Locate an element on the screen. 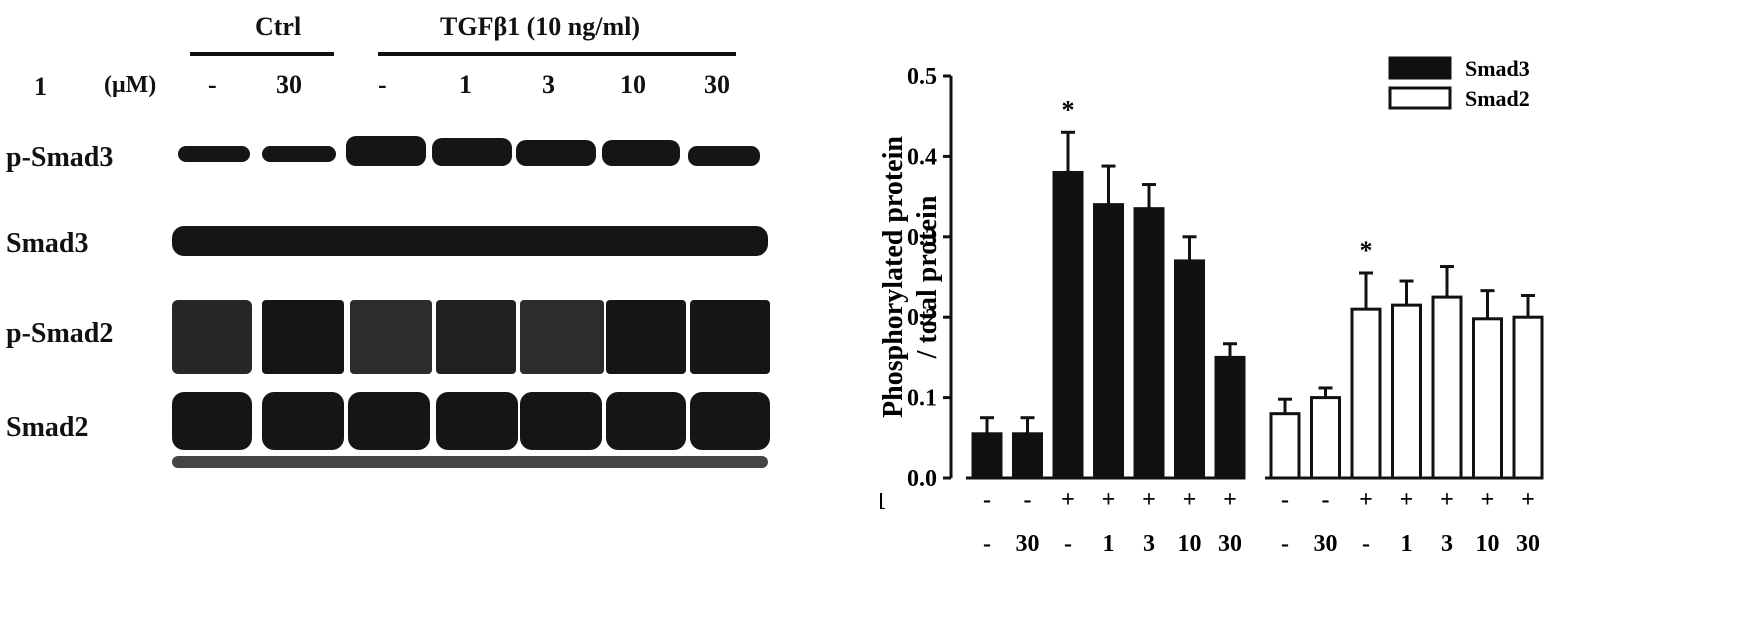  y-tick-label: 0.1 is located at coordinates (922, 399).